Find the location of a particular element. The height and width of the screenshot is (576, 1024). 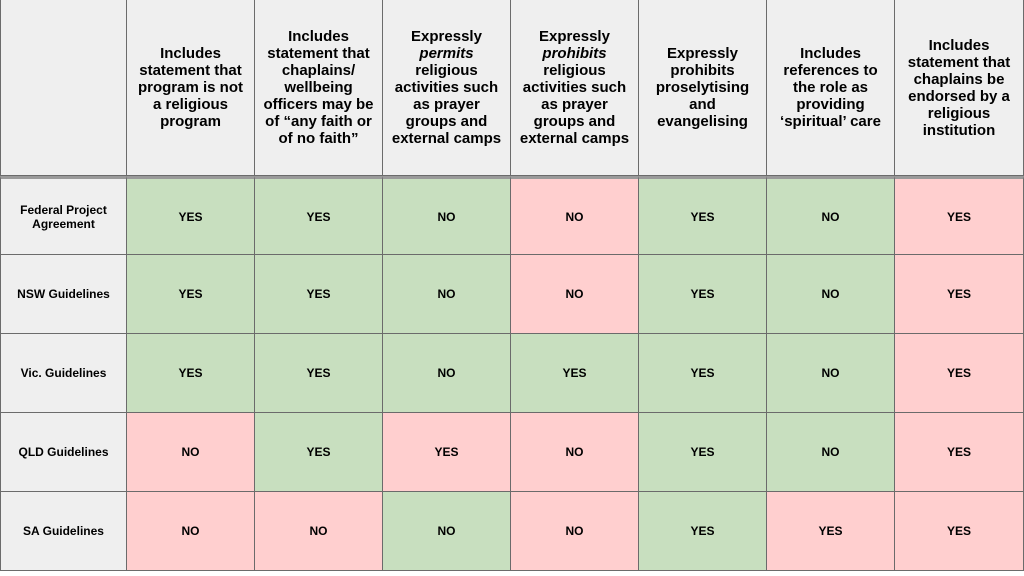

row-label: Vic. Guidelines is located at coordinates (63, 373).